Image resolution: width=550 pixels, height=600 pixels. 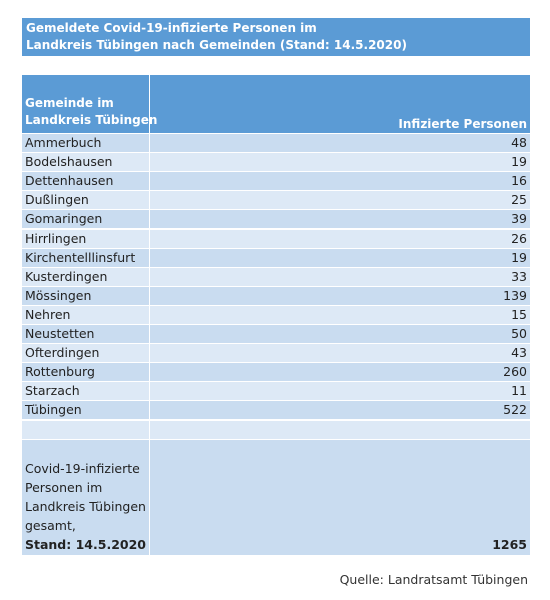 I want to click on infected-count: 48, so click(x=519, y=142).